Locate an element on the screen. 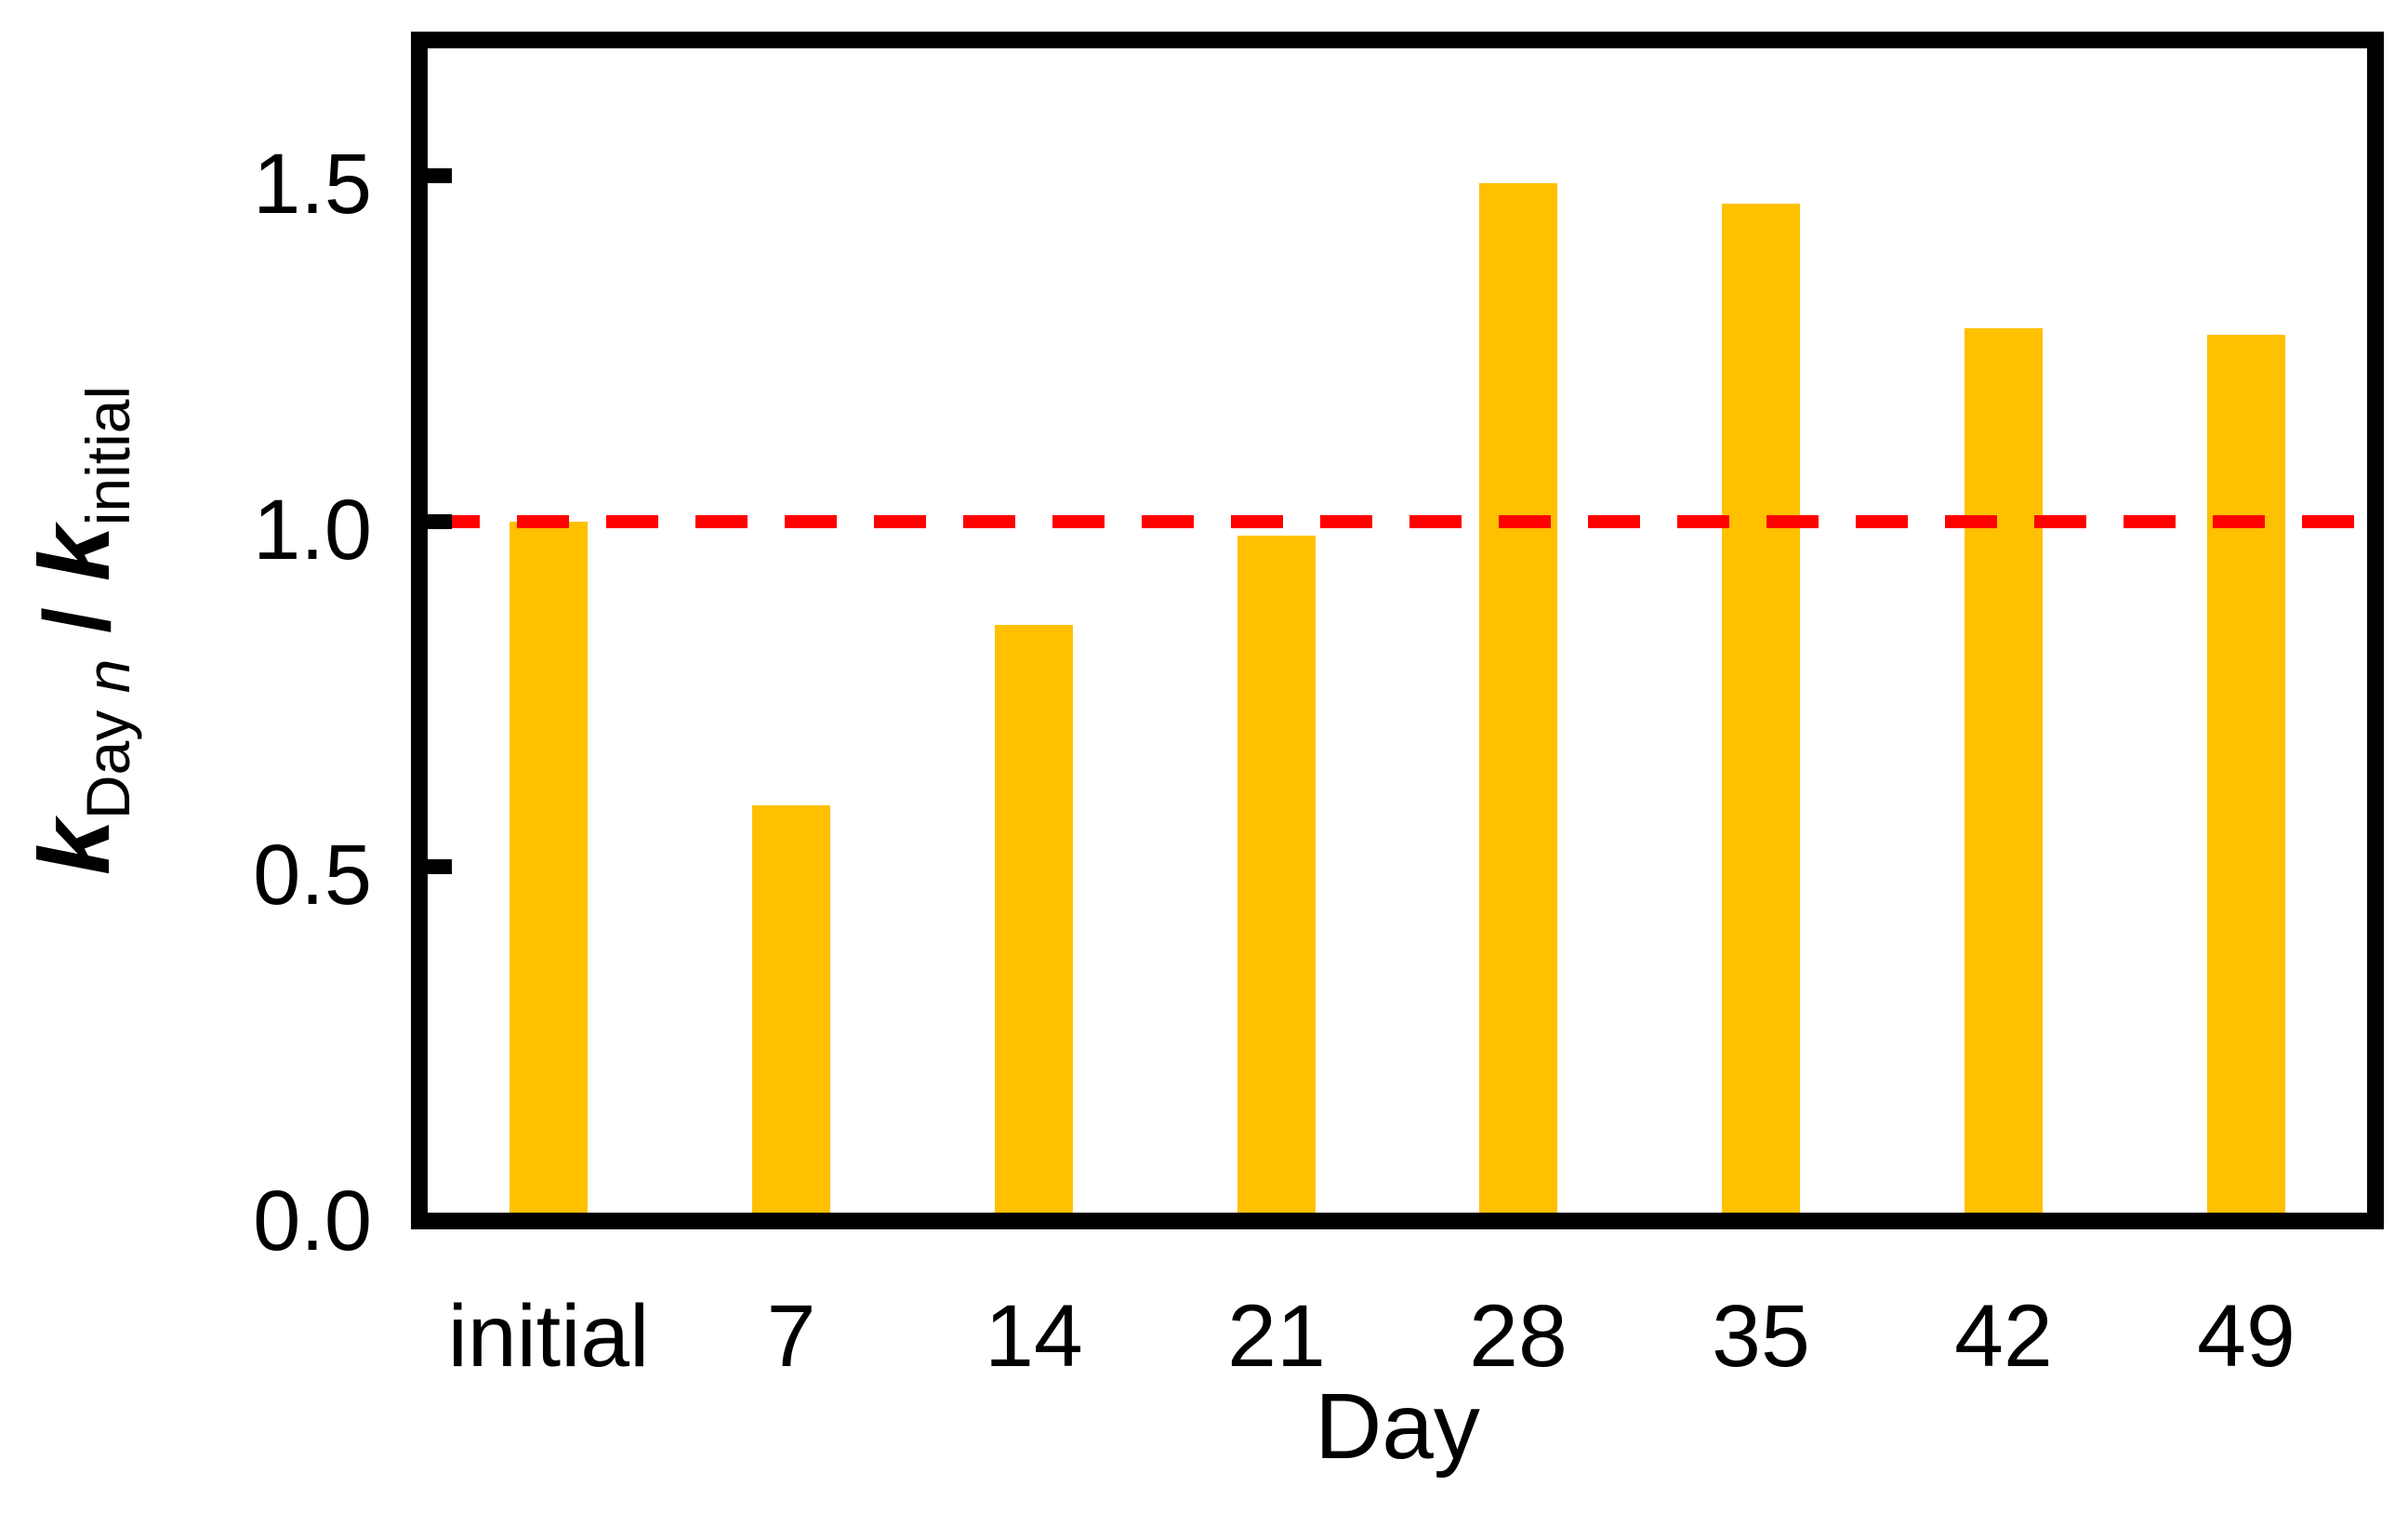 The width and height of the screenshot is (2408, 1513). y-tick-mark-0.5 is located at coordinates (440, 866).